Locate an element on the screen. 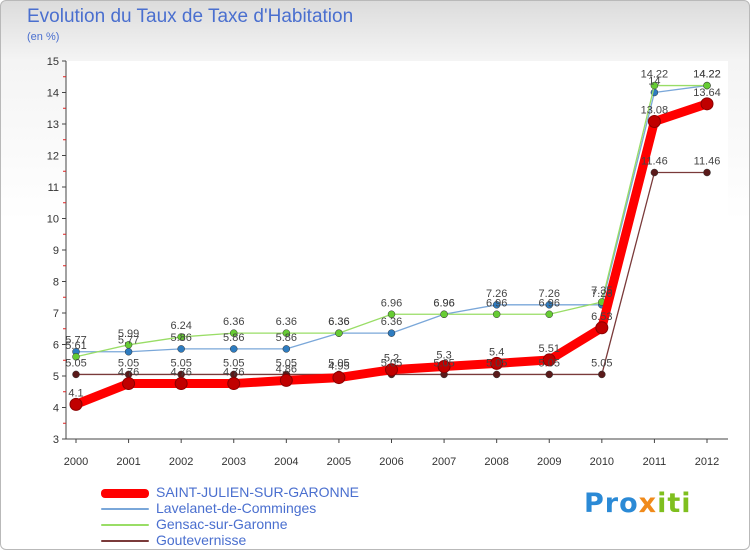  y-tick-label: 6 is located at coordinates (56, 346).